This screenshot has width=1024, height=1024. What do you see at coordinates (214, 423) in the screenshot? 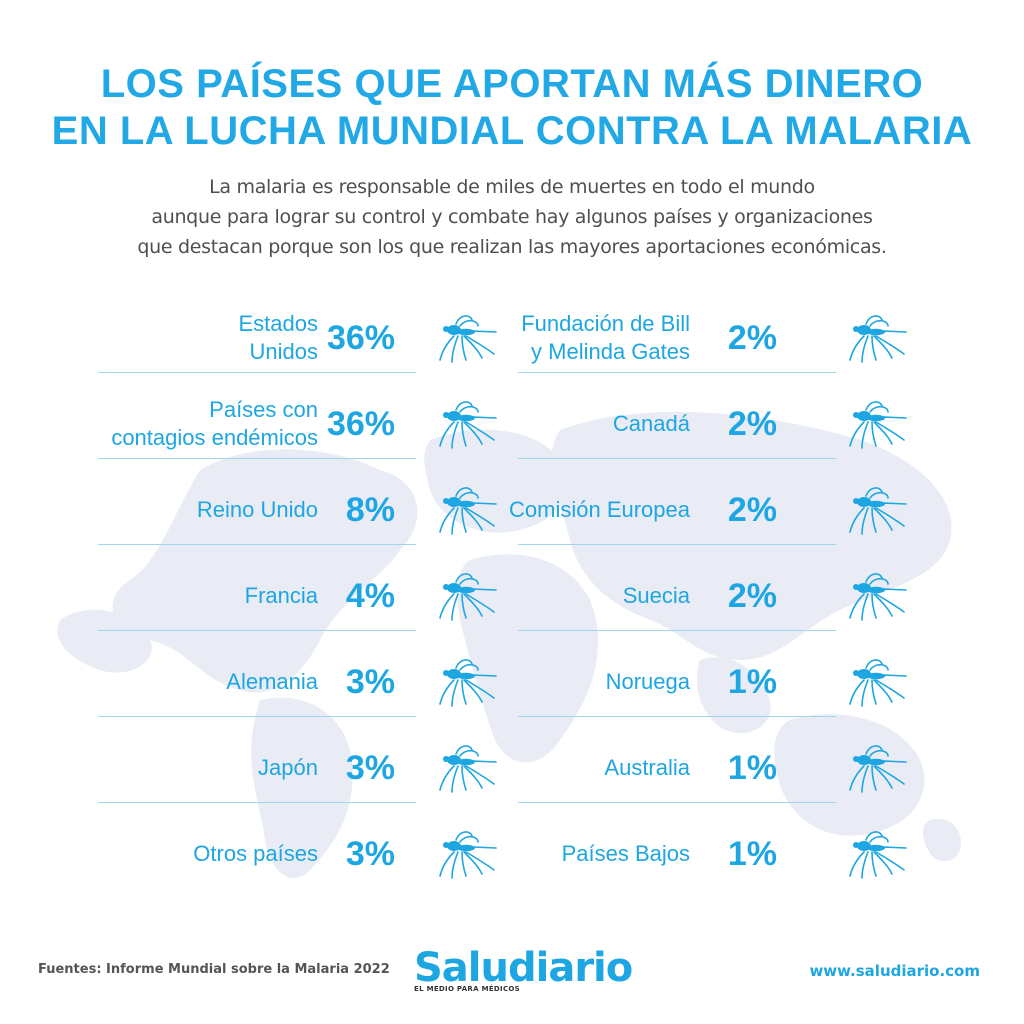
I see `row-label: Países con contagios endémicos` at bounding box center [214, 423].